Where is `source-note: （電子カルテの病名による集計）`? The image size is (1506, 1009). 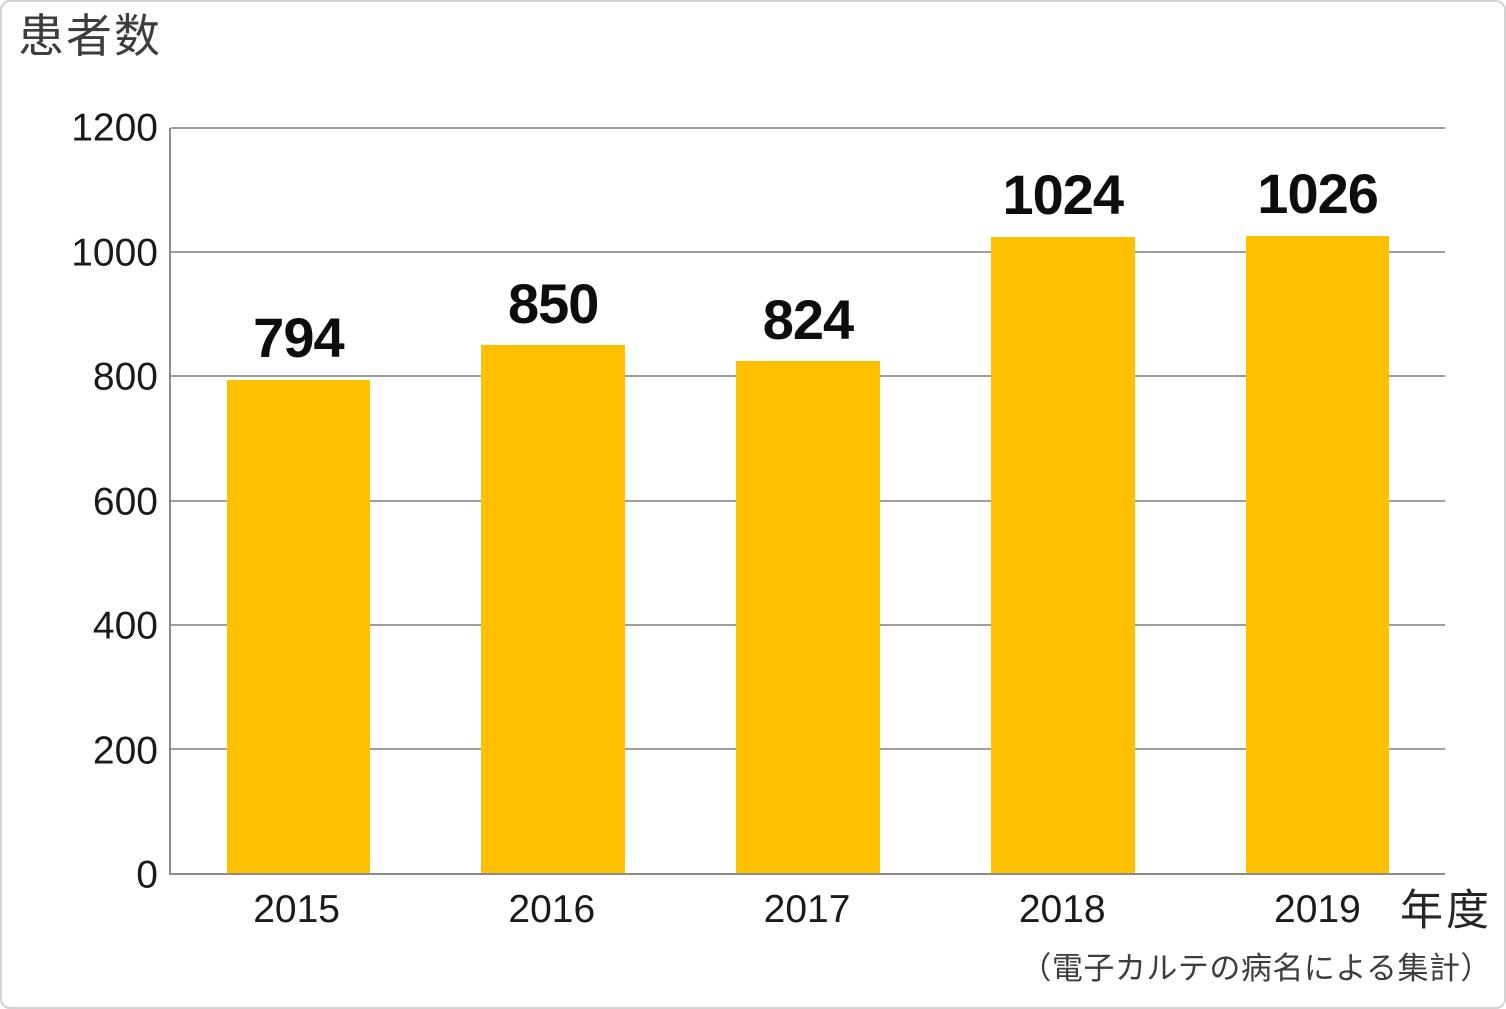 source-note: （電子カルテの病名による集計） is located at coordinates (1256, 968).